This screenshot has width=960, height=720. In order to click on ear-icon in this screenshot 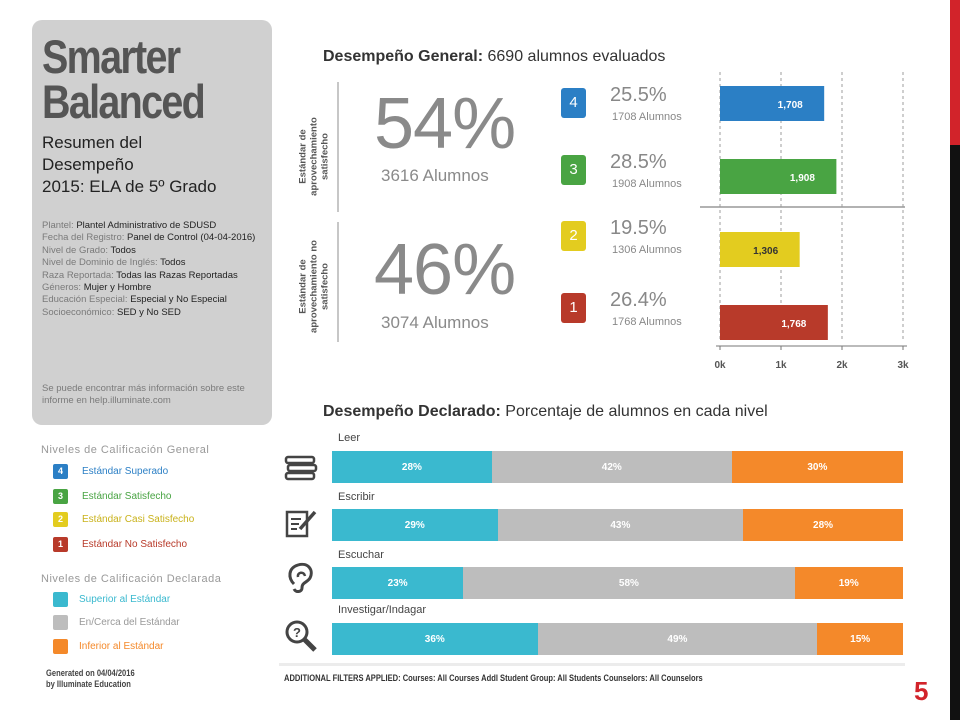, I will do `click(300, 577)`.